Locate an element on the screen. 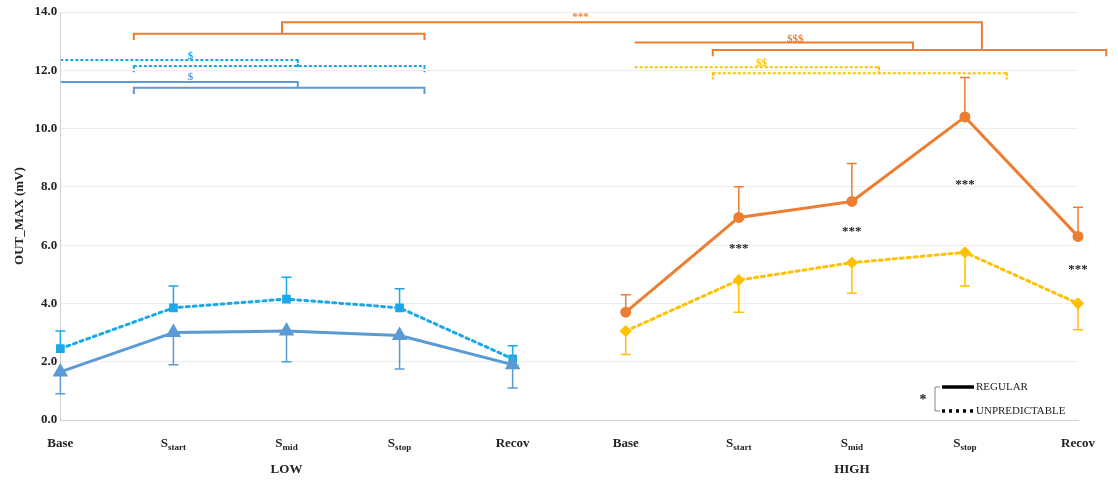  y-axis-title: OUT_MAX (mV) is located at coordinates (19, 216).